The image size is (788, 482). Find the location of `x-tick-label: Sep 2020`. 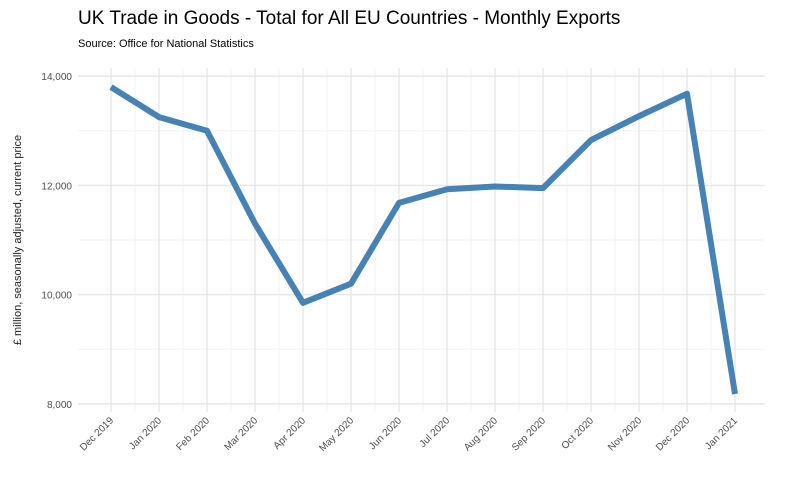

x-tick-label: Sep 2020 is located at coordinates (529, 434).